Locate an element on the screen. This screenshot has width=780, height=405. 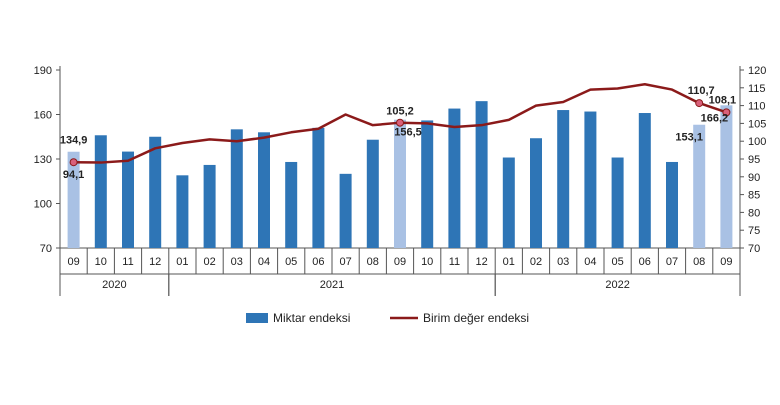
data-label-miktar-24: 166,2 is located at coordinates (715, 118).